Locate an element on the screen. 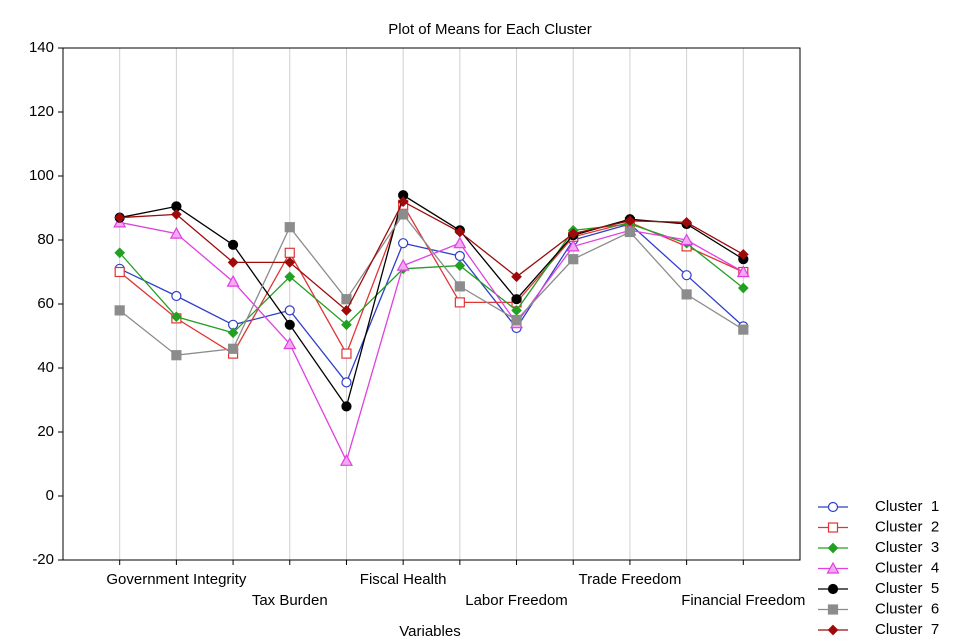 This screenshot has height=643, width=958. legend-item: Cluster 3 is located at coordinates (878, 547).